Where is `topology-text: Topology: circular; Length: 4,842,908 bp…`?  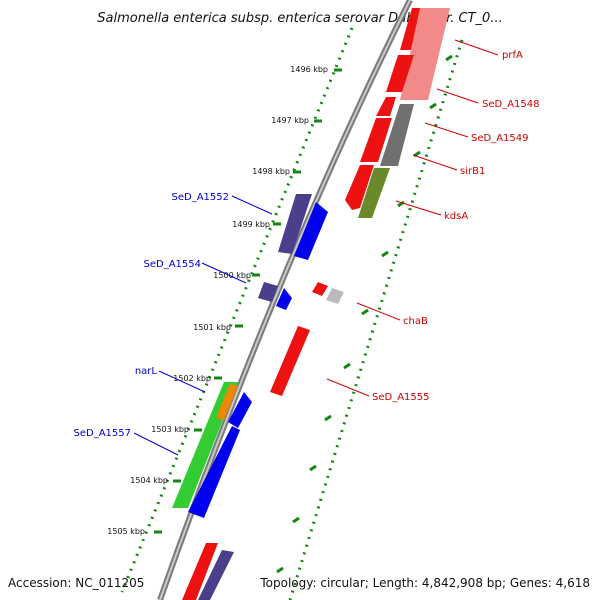 topology-text: Topology: circular; Length: 4,842,908 bp… is located at coordinates (424, 583).